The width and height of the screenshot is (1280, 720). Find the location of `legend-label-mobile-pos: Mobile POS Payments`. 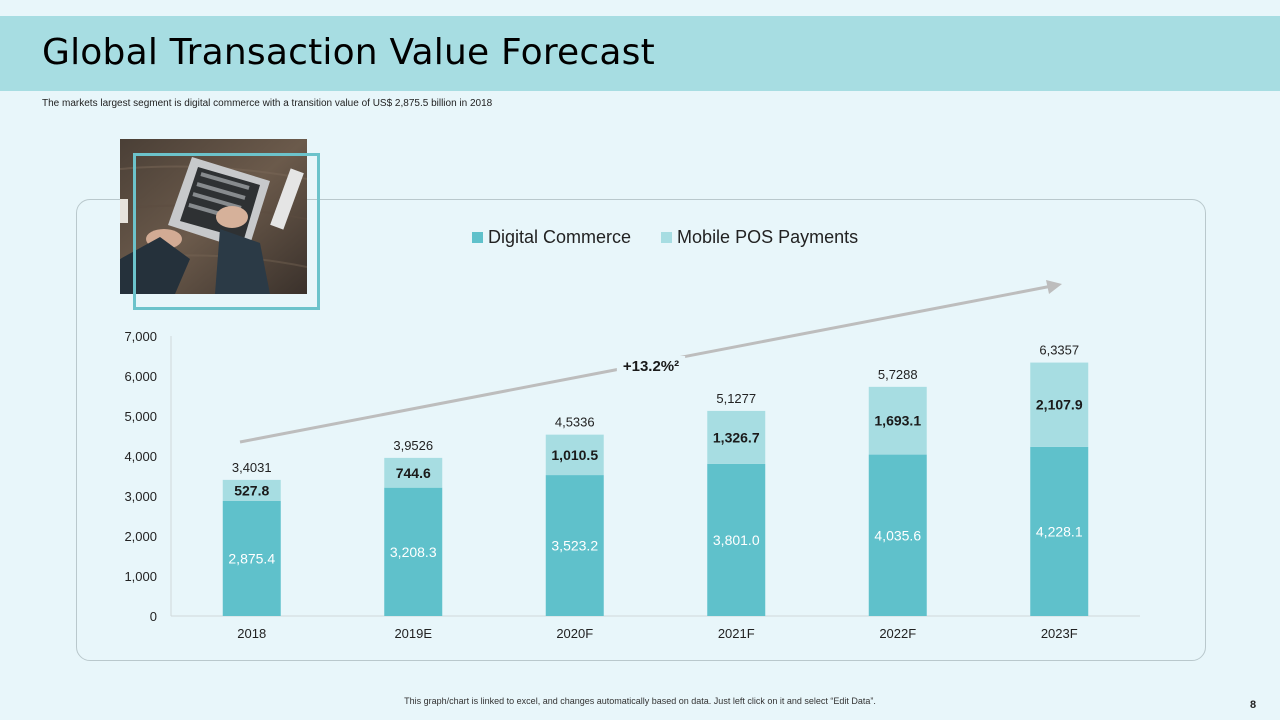

legend-label-mobile-pos: Mobile POS Payments is located at coordinates (768, 236).